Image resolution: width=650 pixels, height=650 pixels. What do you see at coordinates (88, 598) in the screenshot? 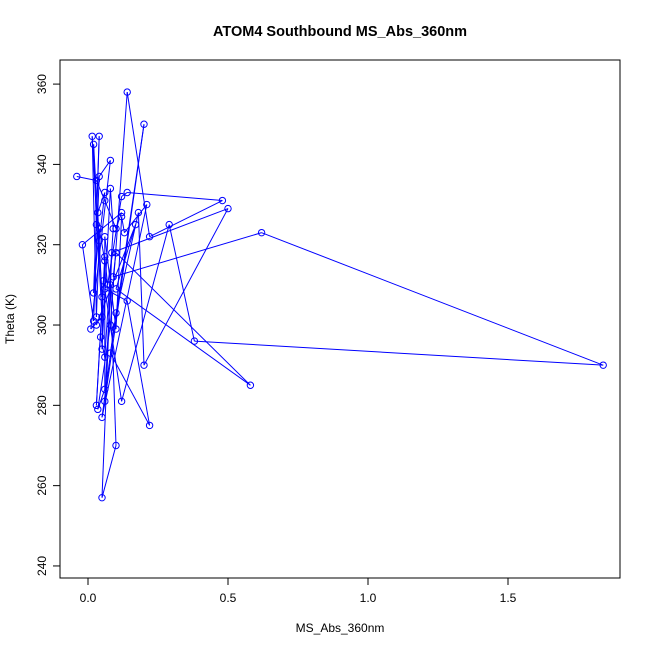
I see `x-tick-label: 0.0` at bounding box center [88, 598].